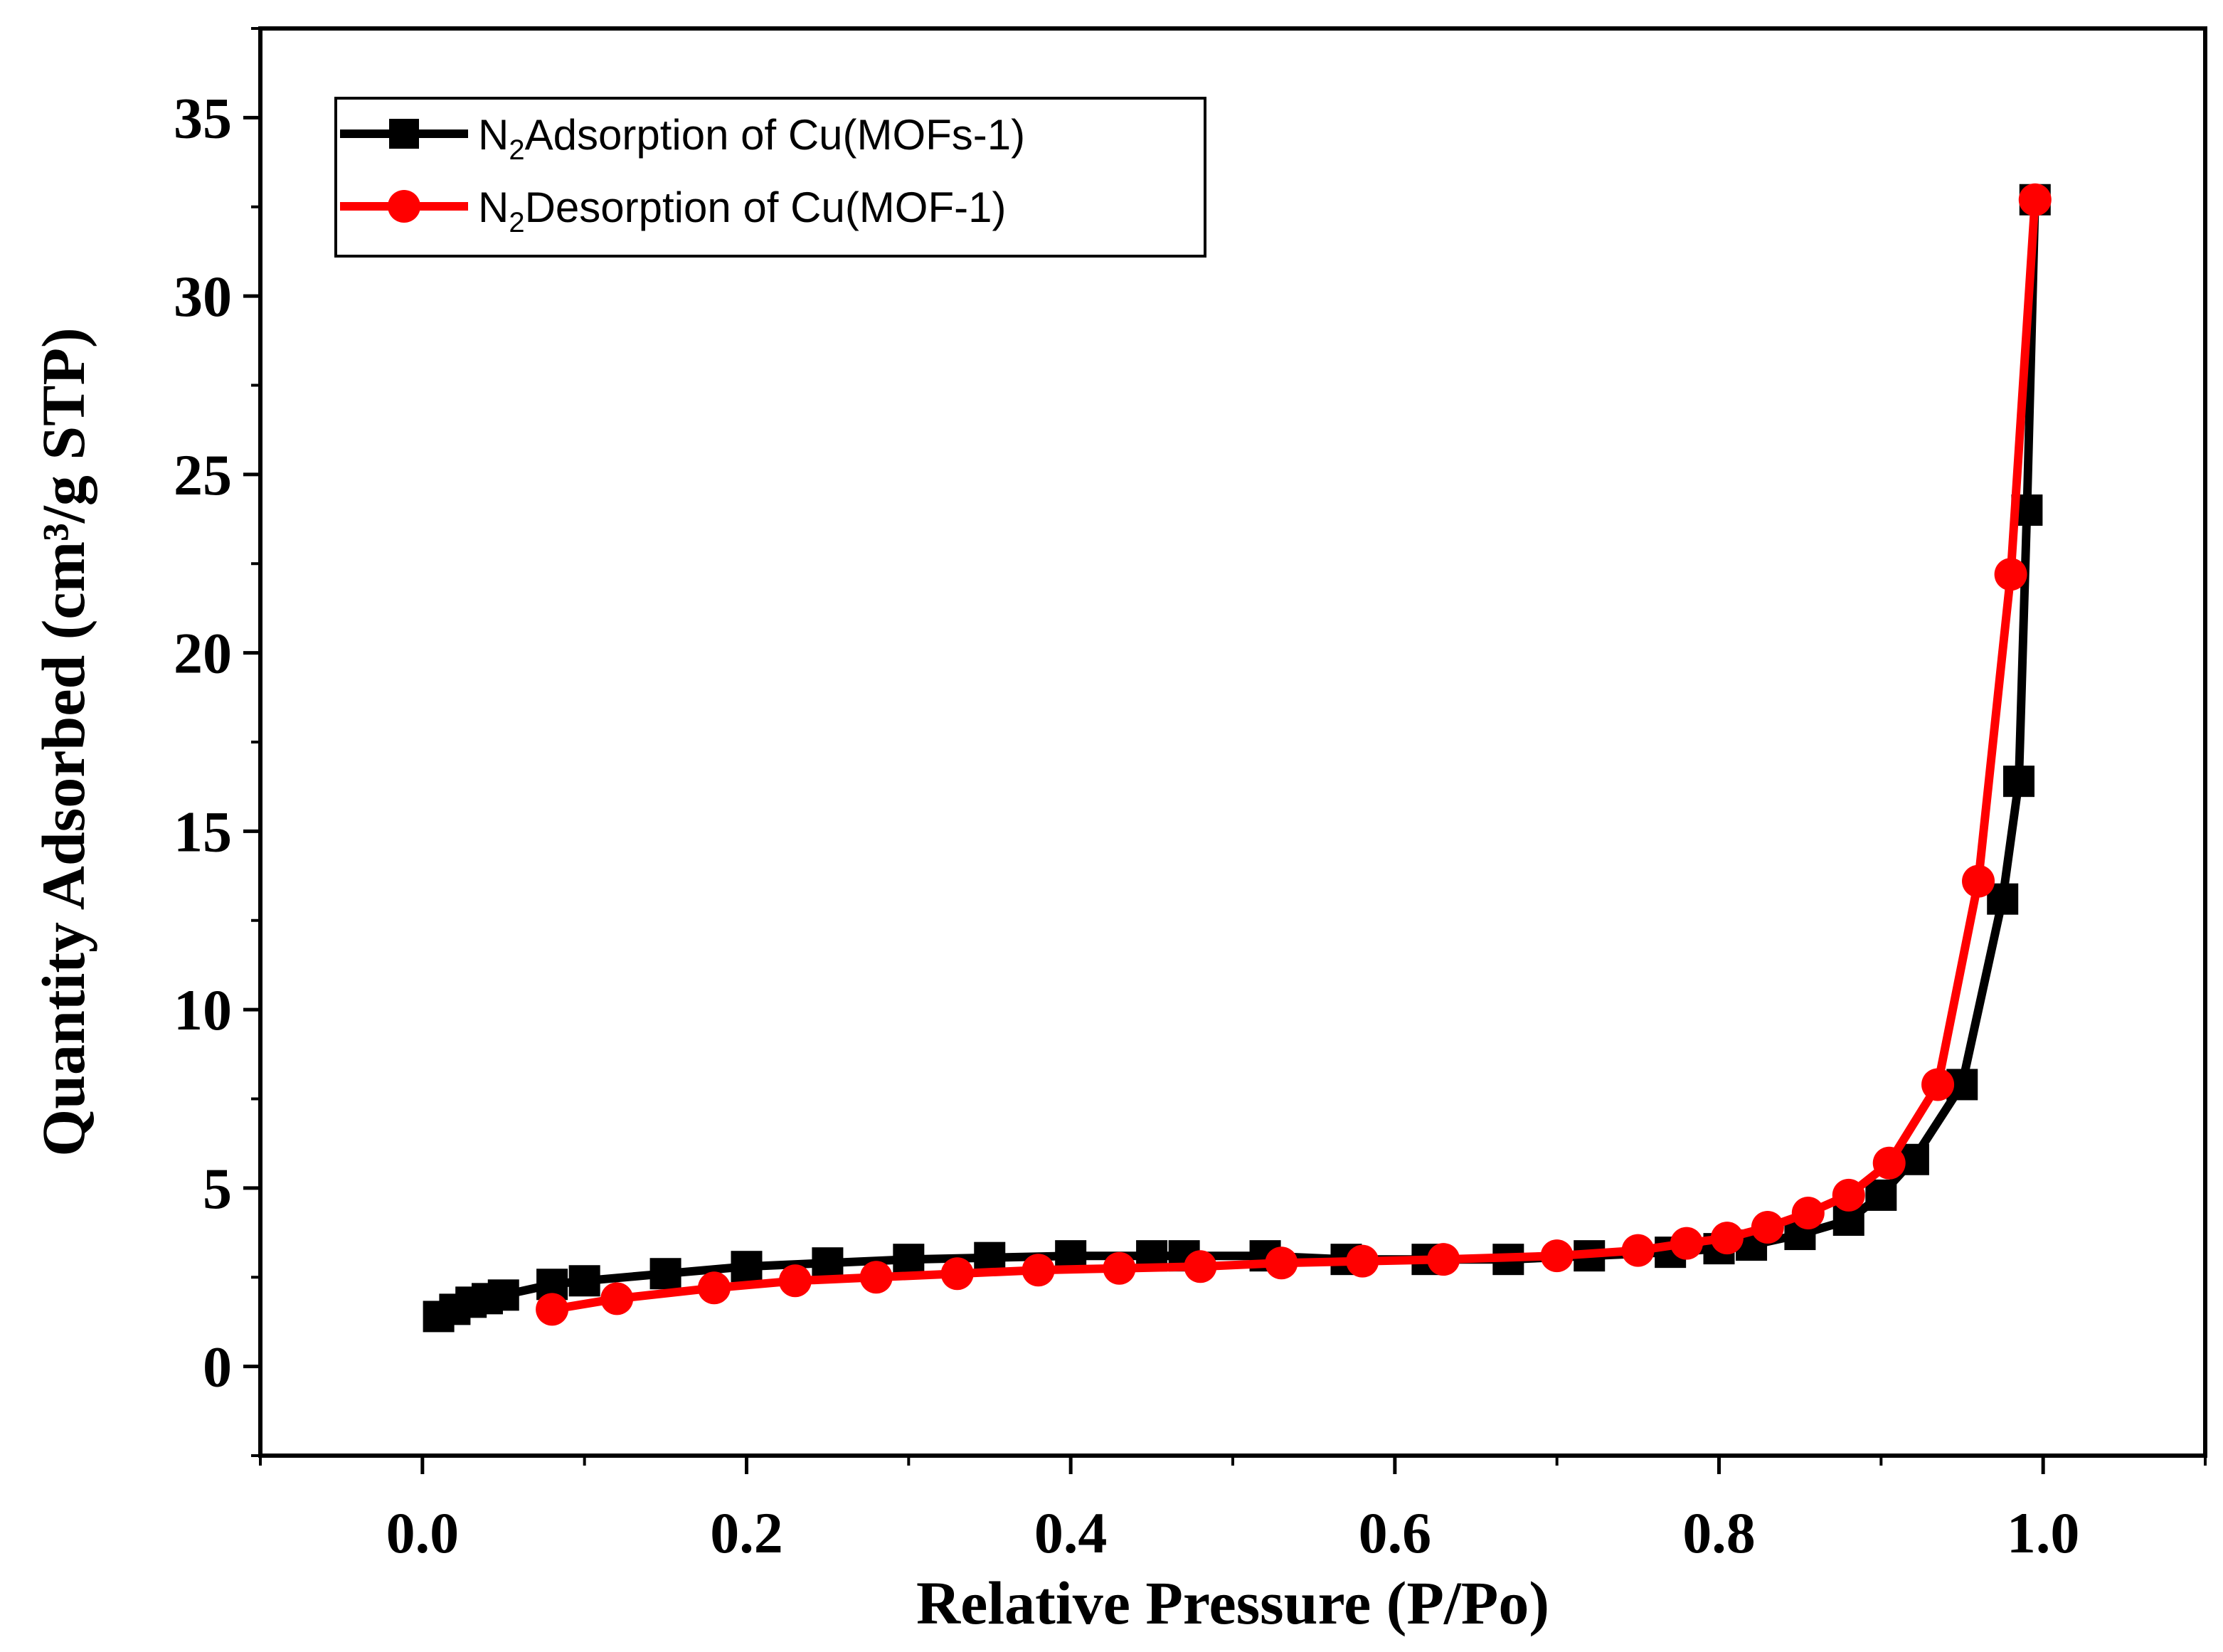  Describe the element at coordinates (404, 134) in the screenshot. I see `legend-square-marker-icon` at that location.